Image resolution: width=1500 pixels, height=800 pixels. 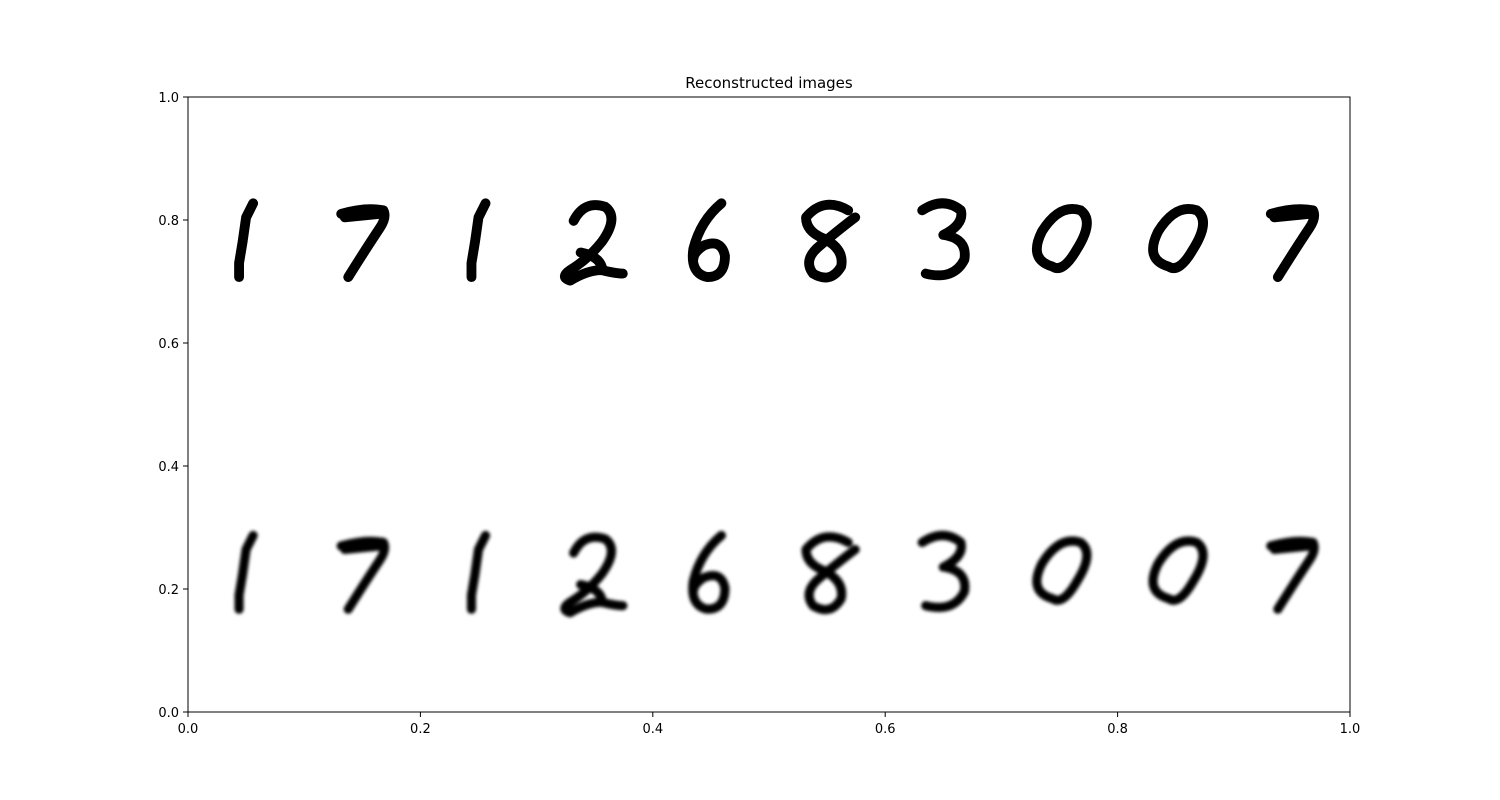 What do you see at coordinates (420, 729) in the screenshot?
I see `x-tick-label: 0.2` at bounding box center [420, 729].